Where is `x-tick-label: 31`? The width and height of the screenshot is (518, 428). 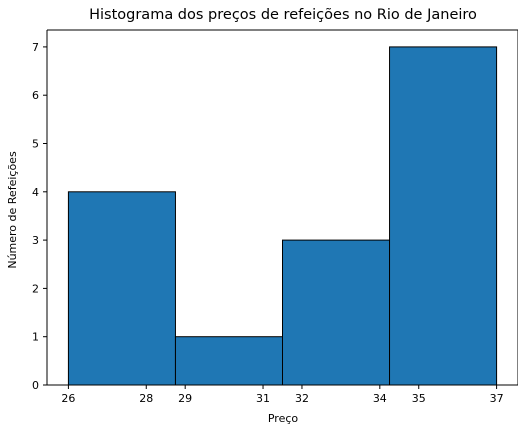
x-tick-label: 31 is located at coordinates (263, 398).